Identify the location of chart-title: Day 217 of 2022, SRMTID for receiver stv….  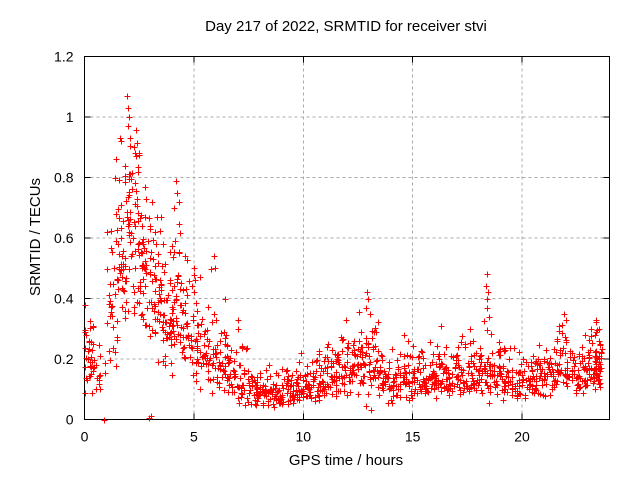
(346, 26).